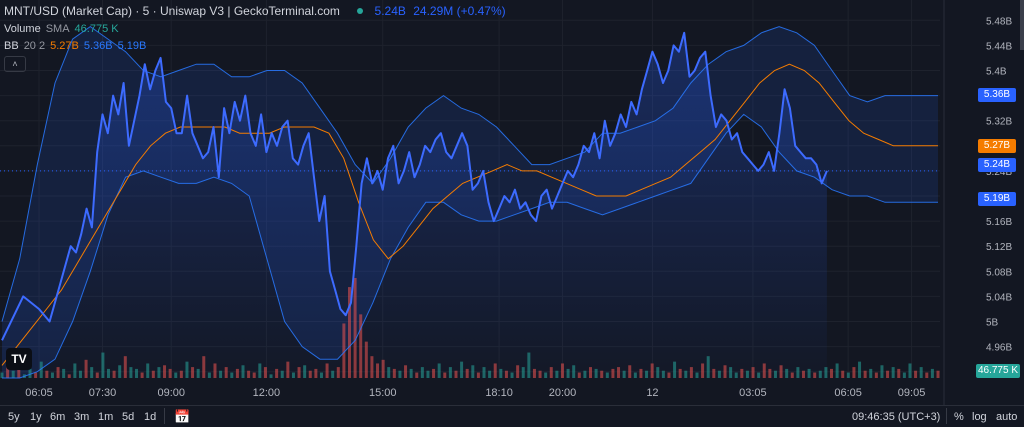 Image resolution: width=1024 pixels, height=427 pixels. What do you see at coordinates (128, 417) in the screenshot?
I see `range-5d: 5d` at bounding box center [128, 417].